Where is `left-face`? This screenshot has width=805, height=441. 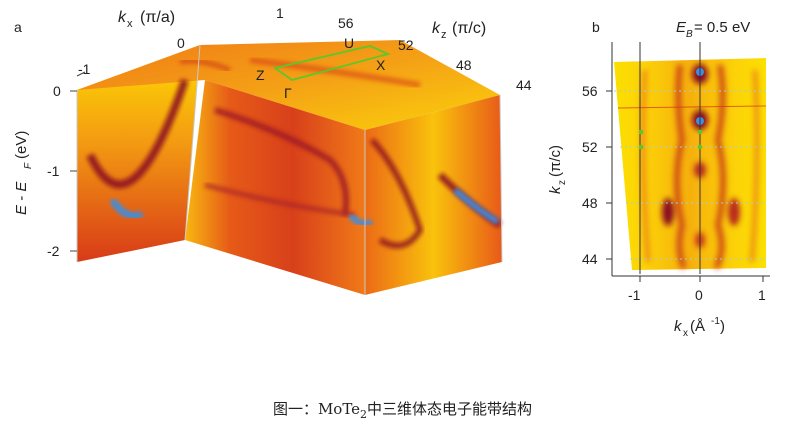 left-face is located at coordinates (138, 153).